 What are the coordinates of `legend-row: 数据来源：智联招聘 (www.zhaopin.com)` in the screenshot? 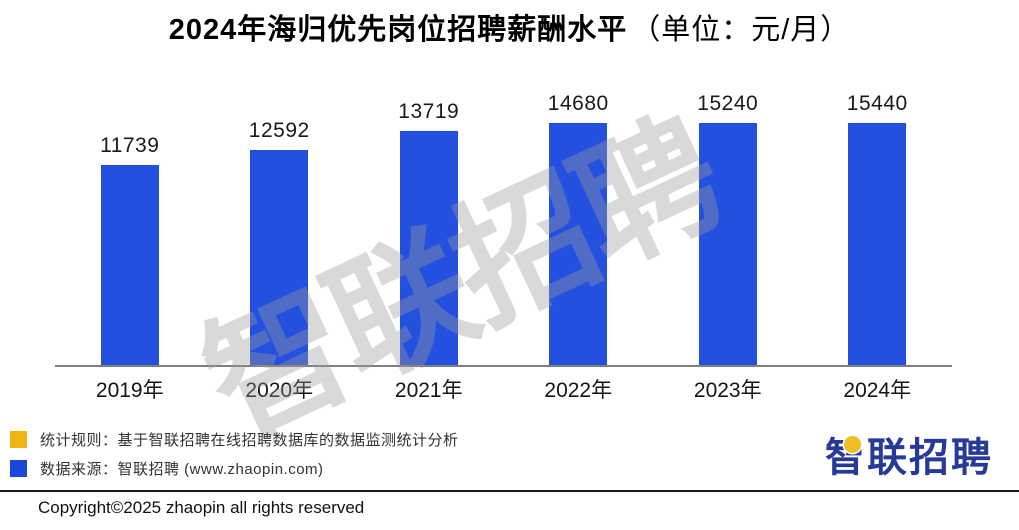 It's located at (234, 468).